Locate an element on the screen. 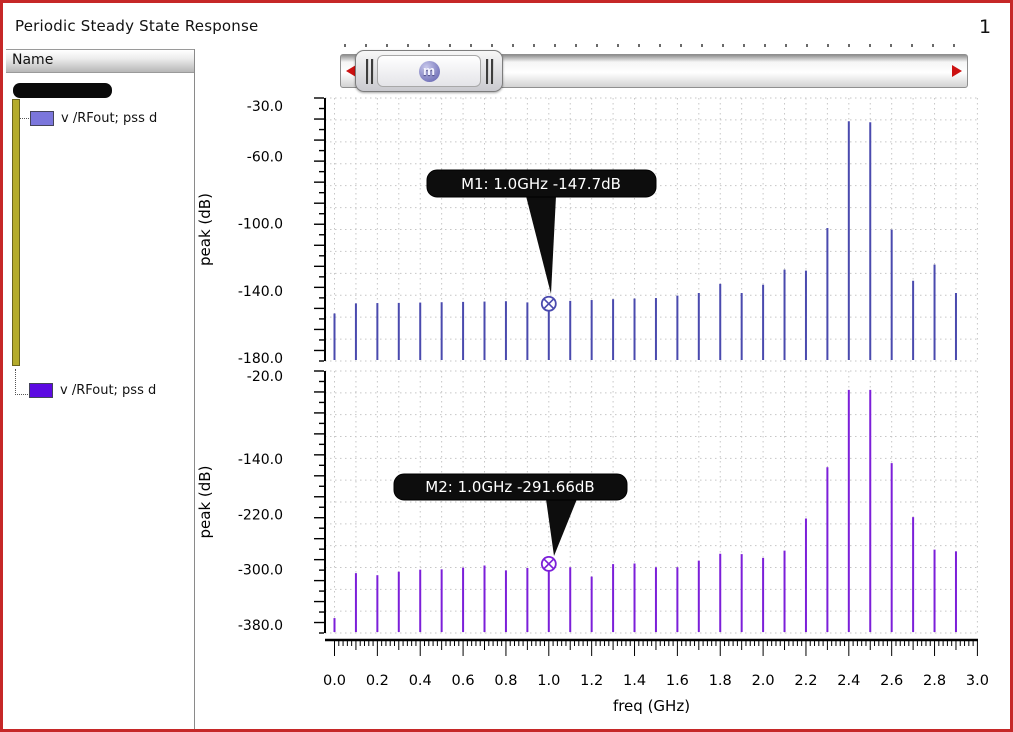  y-tick-label: -380.0 is located at coordinates (260, 626).